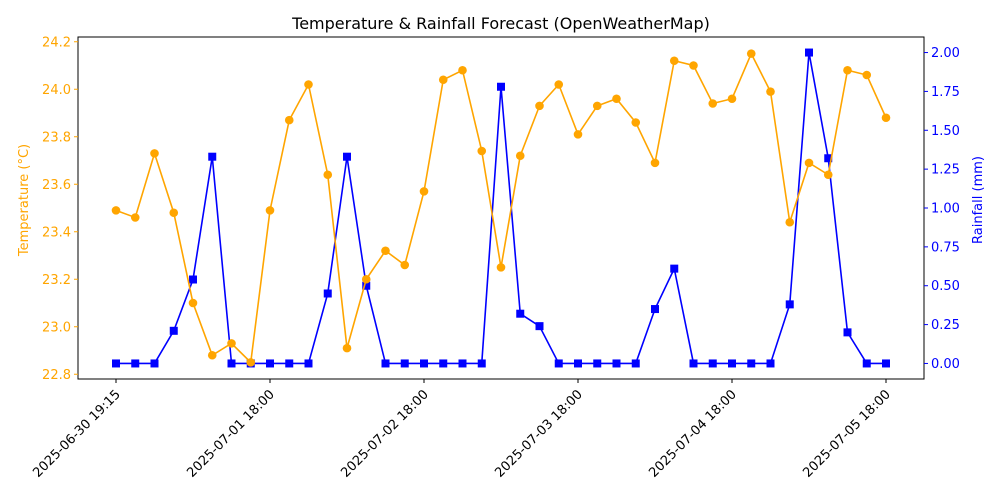  What do you see at coordinates (945, 325) in the screenshot?
I see `y-tick-label-right: 0.25` at bounding box center [945, 325].